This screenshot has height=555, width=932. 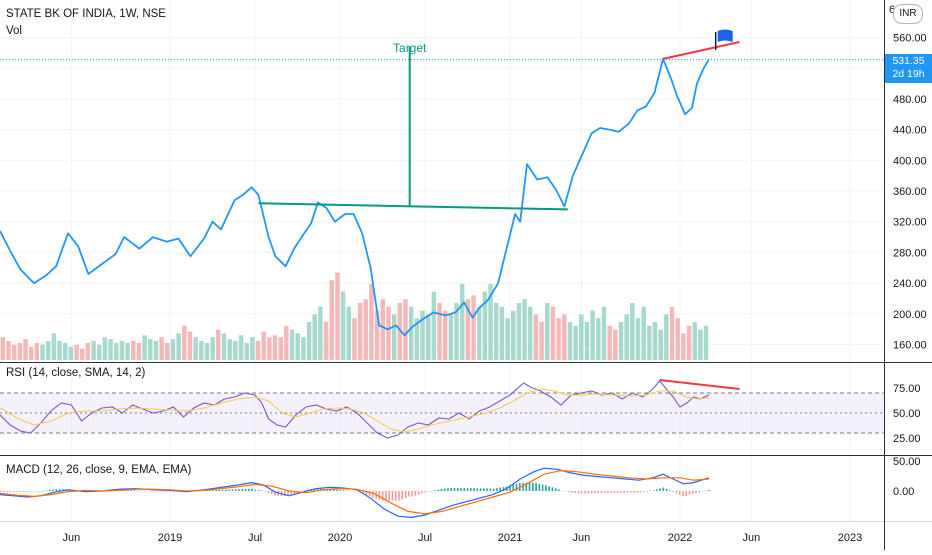 What do you see at coordinates (354, 410) in the screenshot?
I see `rsi-sma-line` at bounding box center [354, 410].